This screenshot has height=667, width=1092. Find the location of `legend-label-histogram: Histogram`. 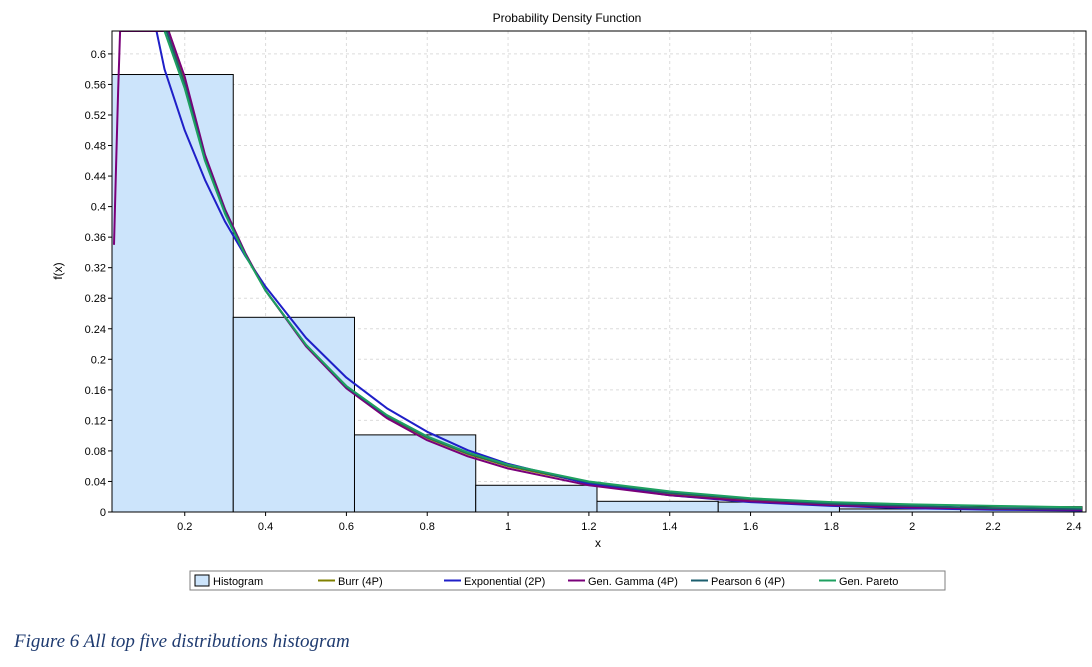

legend-label-histogram: Histogram is located at coordinates (238, 582).